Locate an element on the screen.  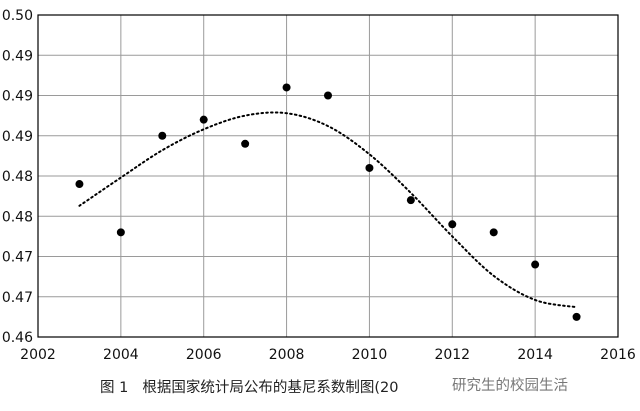
x-tick-label: 2016 is located at coordinates (618, 355).